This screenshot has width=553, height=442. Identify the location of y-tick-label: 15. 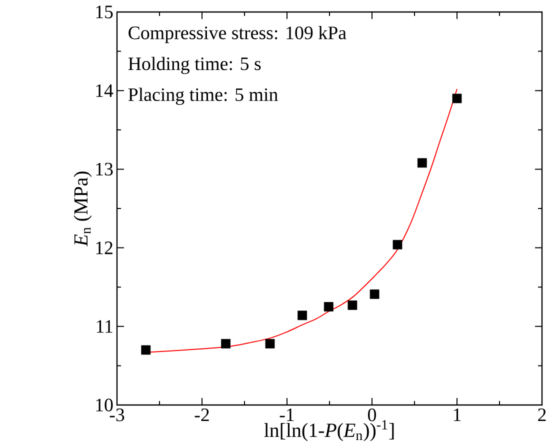
(104, 12).